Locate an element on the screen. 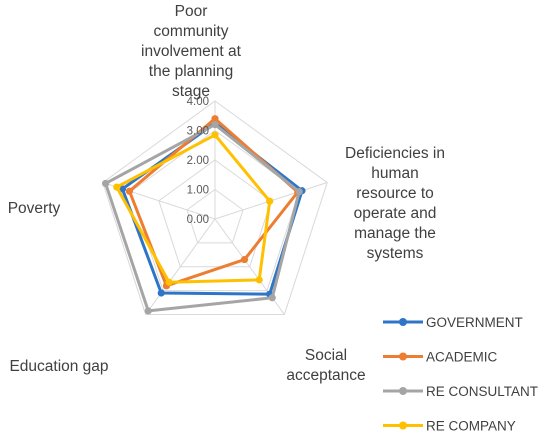  category-label-line: human is located at coordinates (394, 173).